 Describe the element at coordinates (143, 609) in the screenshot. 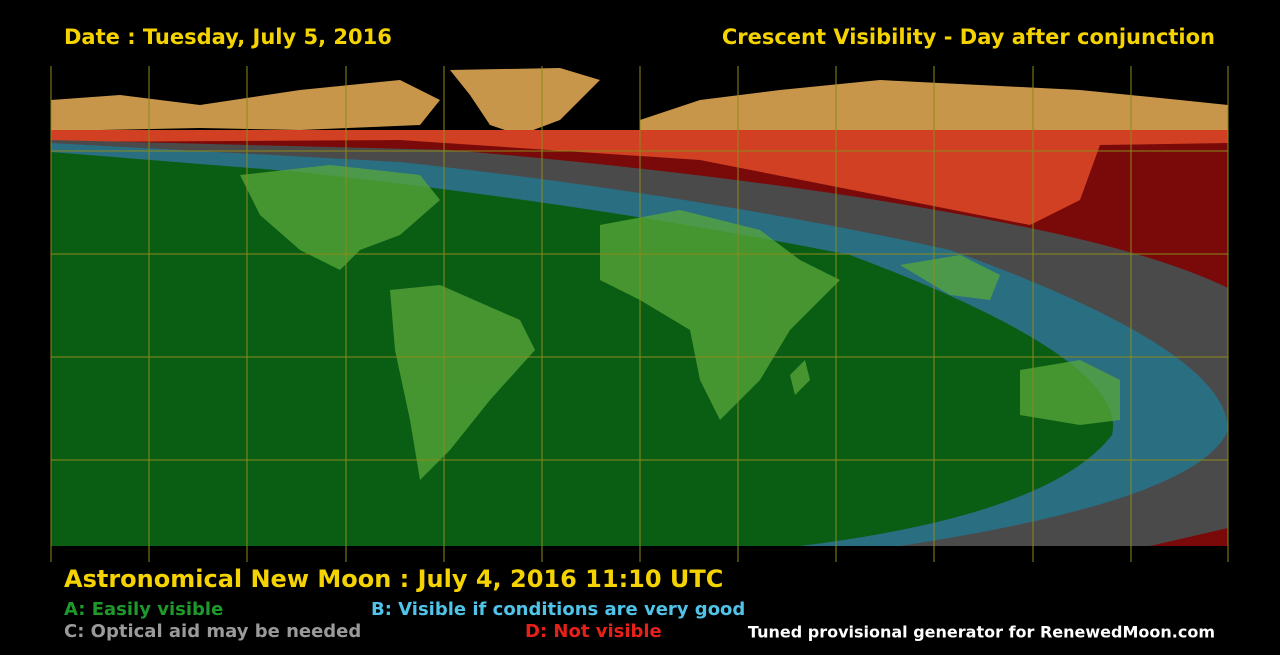

I see `legend-a: A: Easily visible` at that location.